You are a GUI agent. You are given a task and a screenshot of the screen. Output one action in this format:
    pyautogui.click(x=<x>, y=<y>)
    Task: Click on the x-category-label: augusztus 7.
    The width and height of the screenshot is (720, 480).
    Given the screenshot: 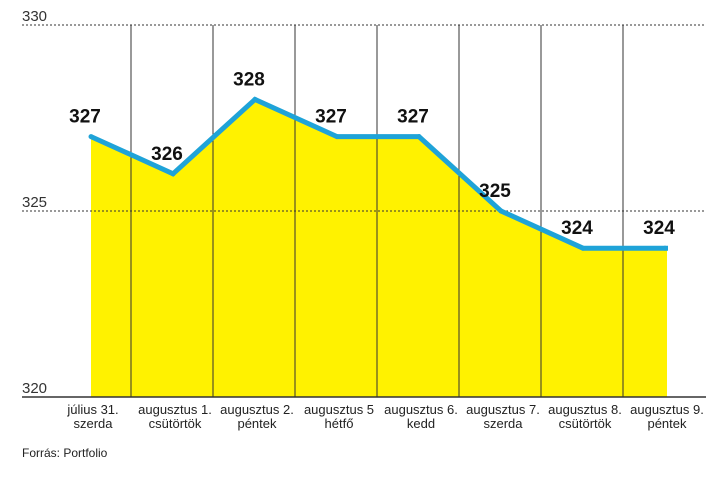 What is the action you would take?
    pyautogui.click(x=503, y=409)
    